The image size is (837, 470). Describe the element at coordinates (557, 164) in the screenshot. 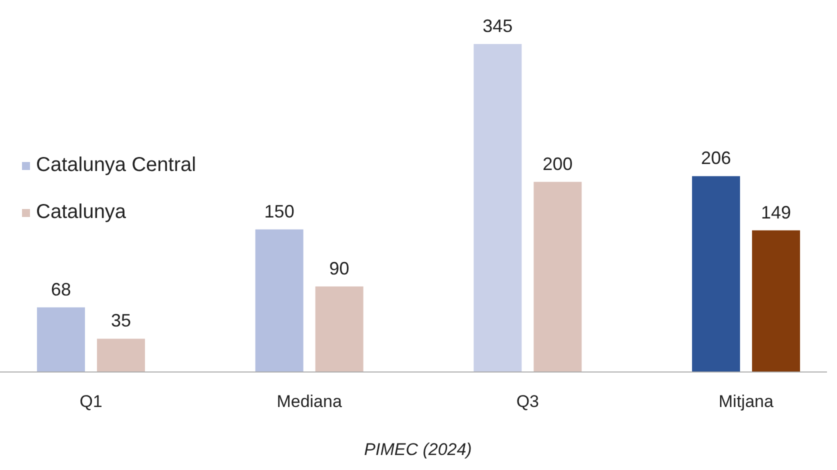

I see `data-label: 200` at that location.